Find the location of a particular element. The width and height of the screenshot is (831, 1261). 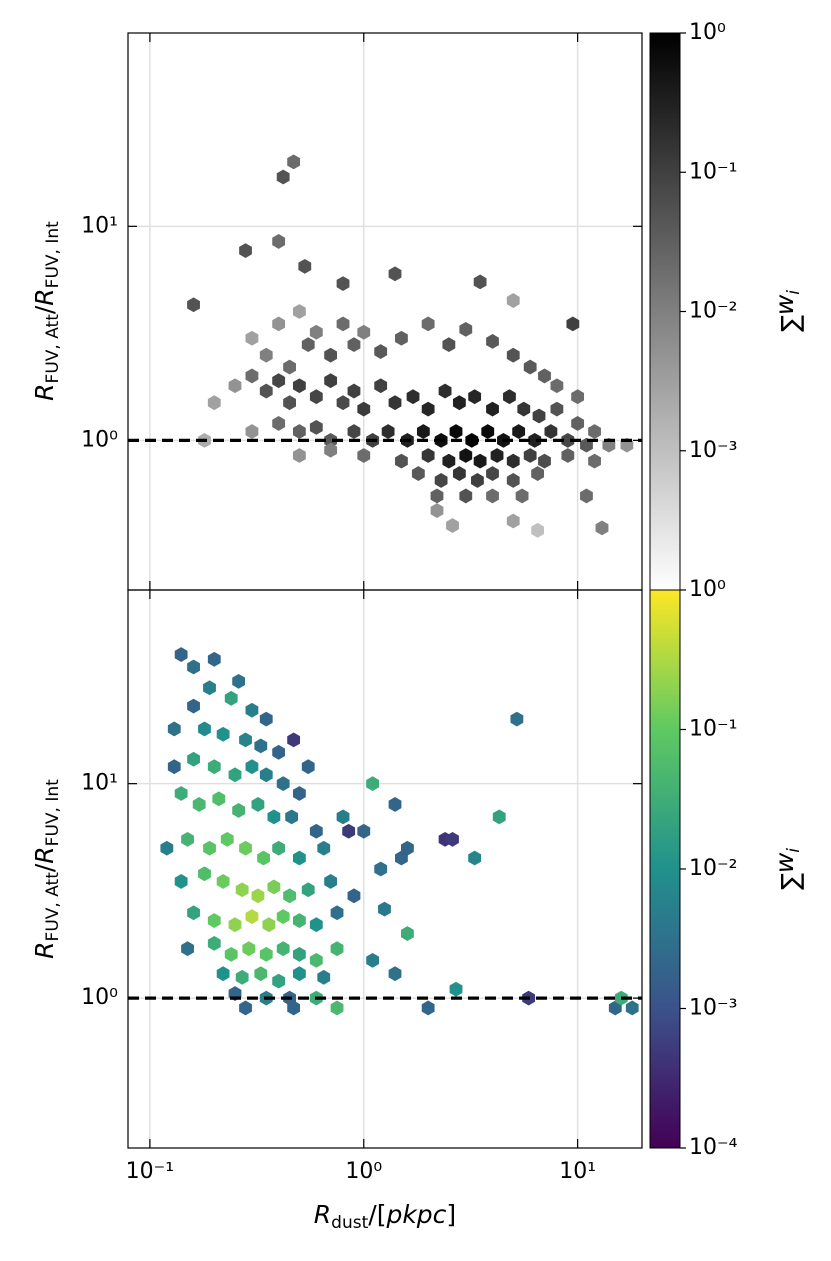

x-tick-label: 10⁻¹ is located at coordinates (150, 1171).